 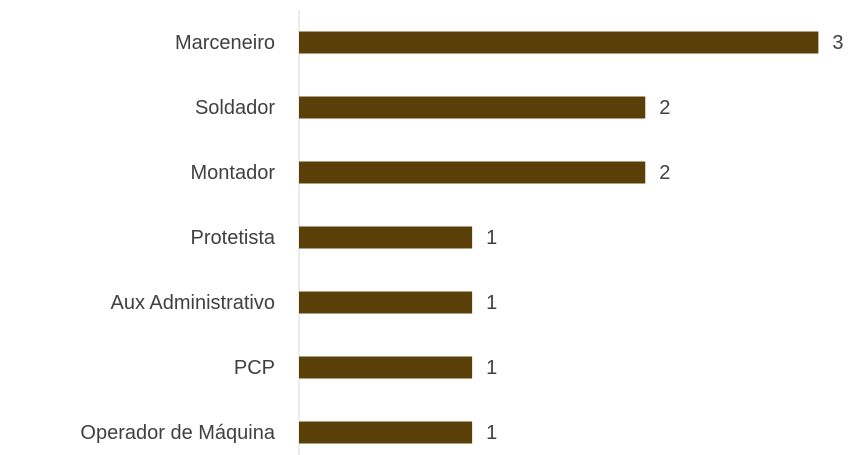 I want to click on category-label: Protetista, so click(x=233, y=238).